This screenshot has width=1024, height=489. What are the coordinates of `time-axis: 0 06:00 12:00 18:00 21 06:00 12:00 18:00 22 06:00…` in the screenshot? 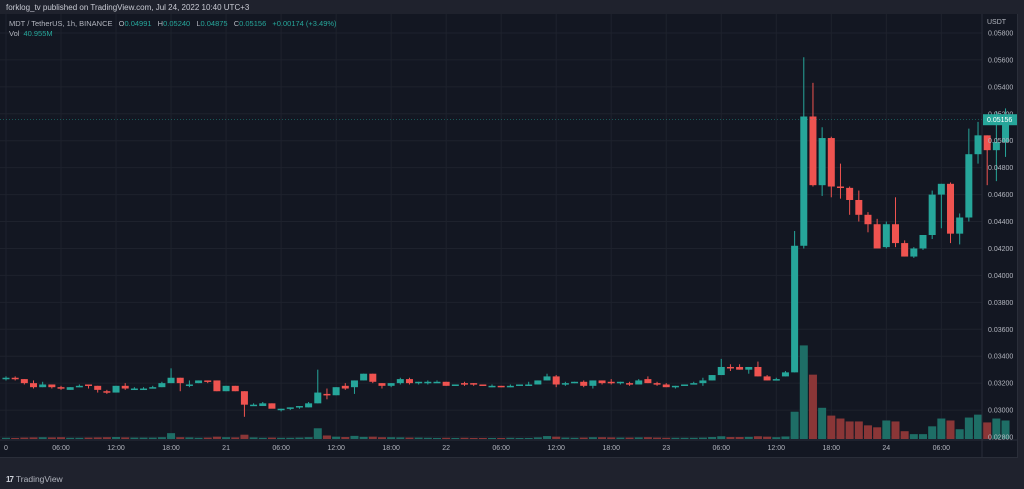 It's located at (477, 448).